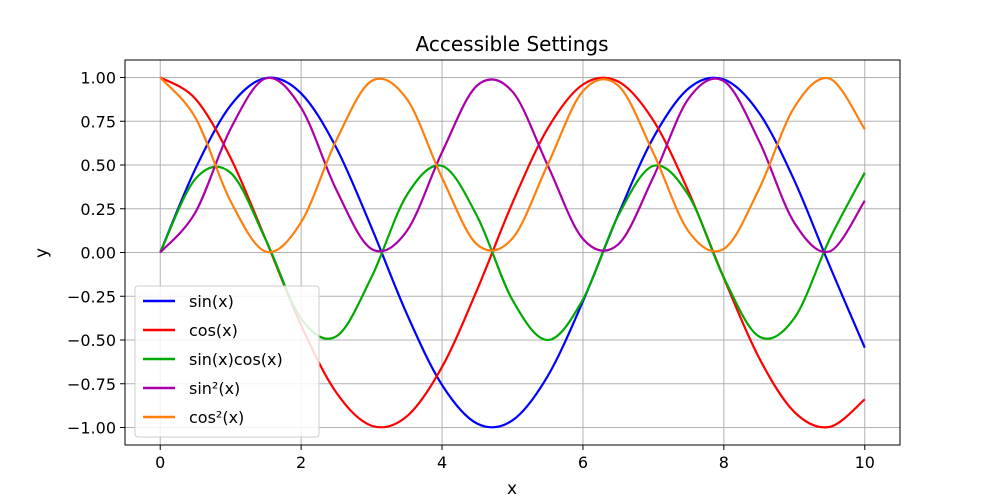 This screenshot has height=500, width=1000. Describe the element at coordinates (98, 121) in the screenshot. I see `y-tick-label: 0.75` at that location.